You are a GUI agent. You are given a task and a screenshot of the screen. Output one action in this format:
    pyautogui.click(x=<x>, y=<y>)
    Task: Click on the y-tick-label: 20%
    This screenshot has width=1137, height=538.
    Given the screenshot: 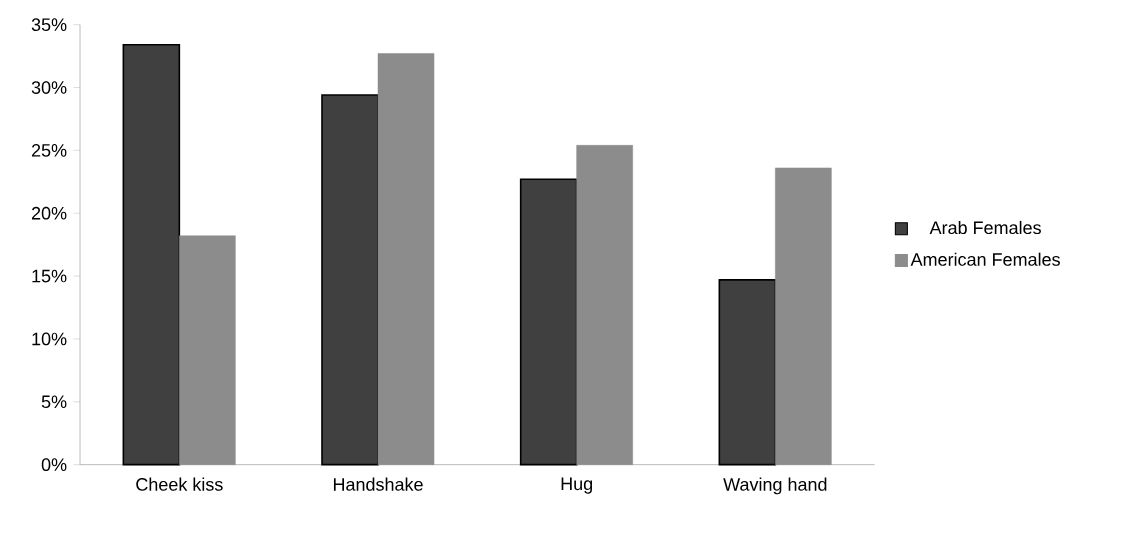 What is the action you would take?
    pyautogui.click(x=49, y=213)
    